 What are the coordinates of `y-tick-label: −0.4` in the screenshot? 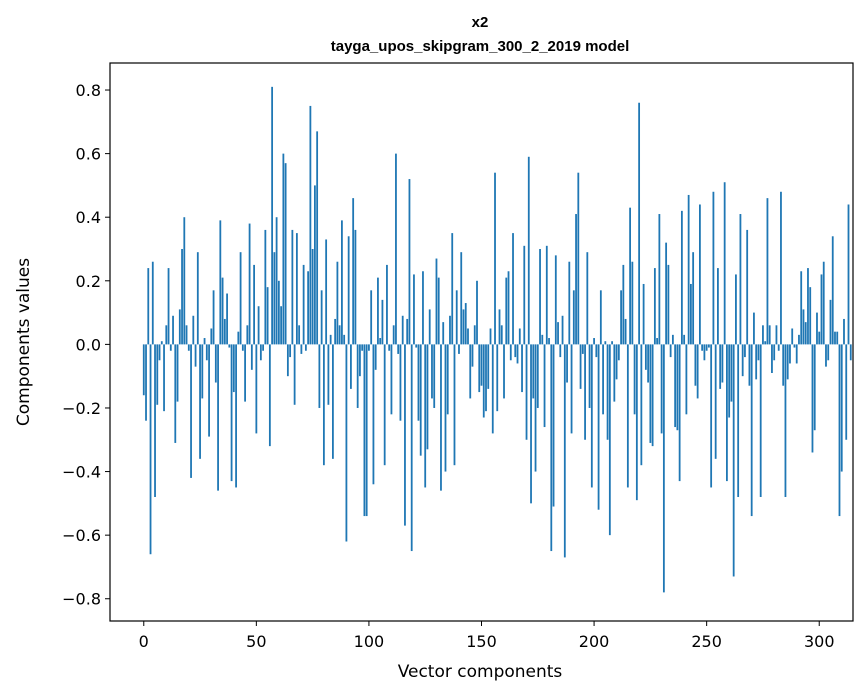 It's located at (81, 472).